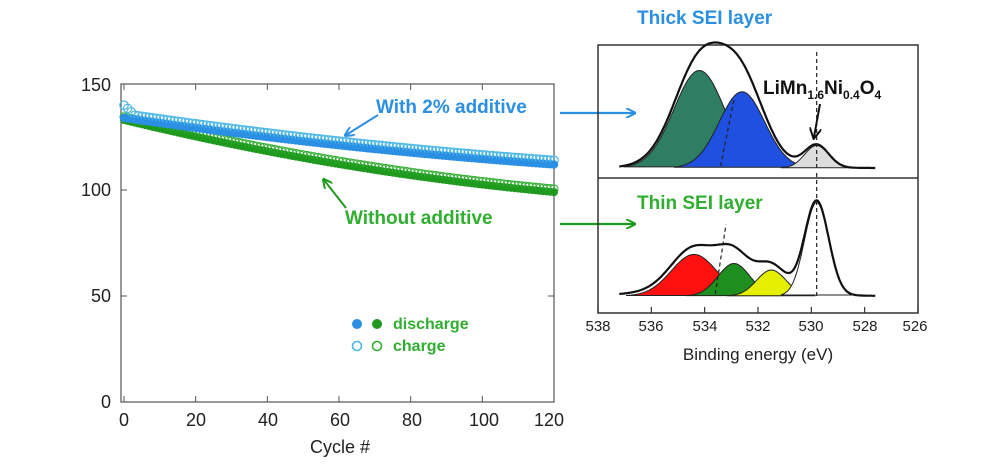  Describe the element at coordinates (412, 420) in the screenshot. I see `x-tick-label: 80` at that location.